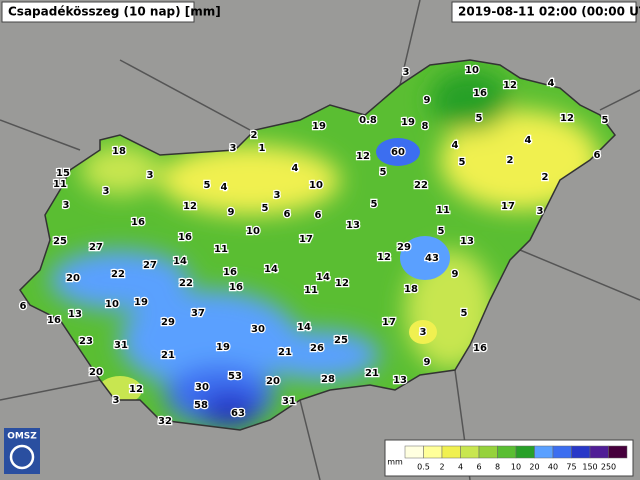 The height and width of the screenshot is (480, 640). I want to click on station-value: 25, so click(60, 241).